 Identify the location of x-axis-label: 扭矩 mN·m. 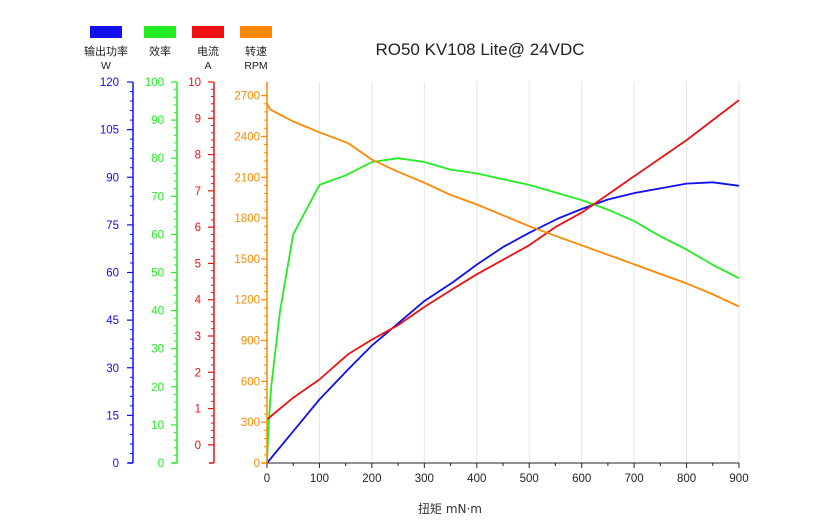
(450, 509).